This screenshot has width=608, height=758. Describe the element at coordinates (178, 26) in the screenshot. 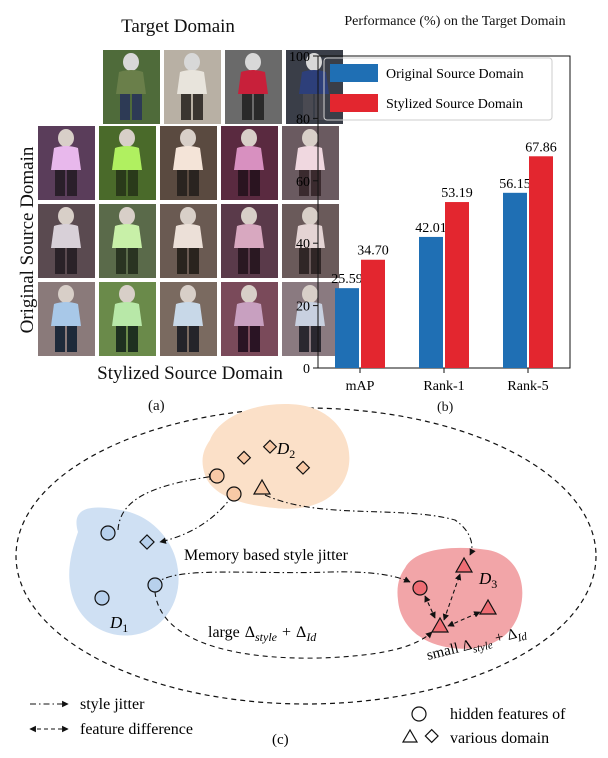

I see `target-domain-label: Target Domain` at that location.